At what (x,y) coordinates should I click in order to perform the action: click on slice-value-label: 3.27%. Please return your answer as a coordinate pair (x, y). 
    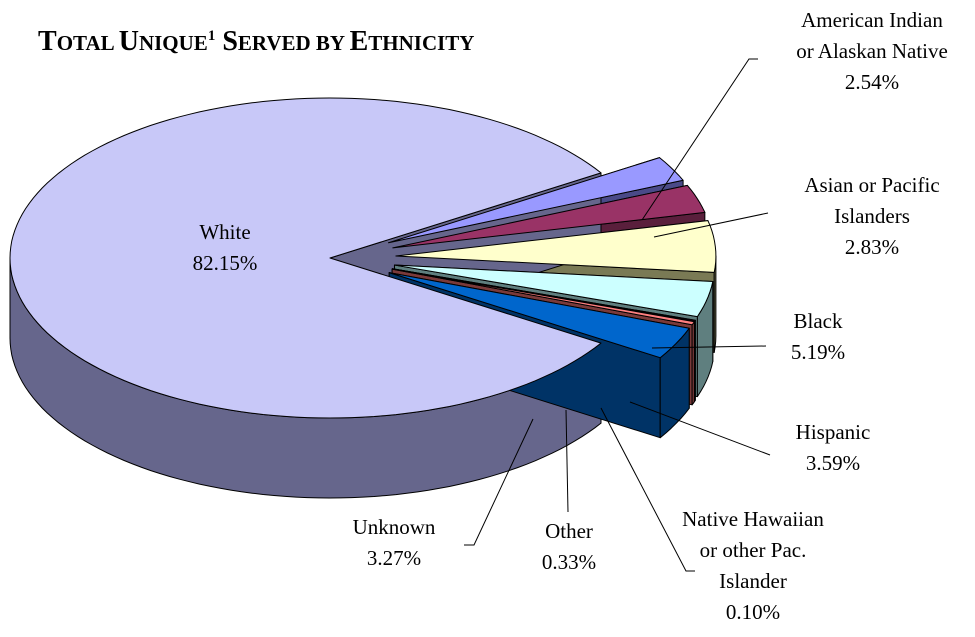
    Looking at the image, I should click on (394, 558).